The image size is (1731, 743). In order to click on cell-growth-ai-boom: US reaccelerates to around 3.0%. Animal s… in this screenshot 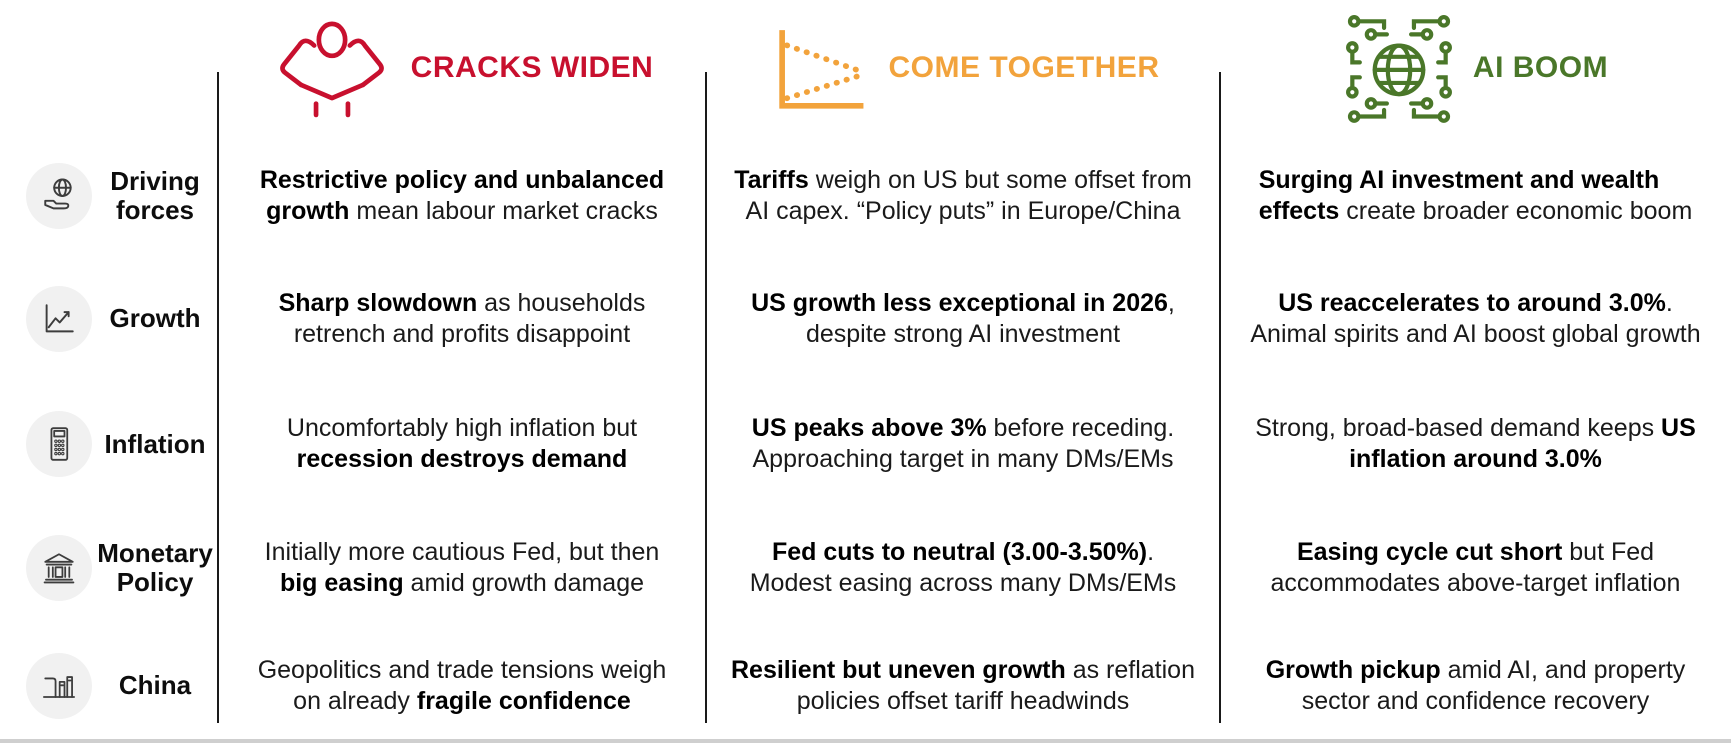, I will do `click(1475, 318)`.